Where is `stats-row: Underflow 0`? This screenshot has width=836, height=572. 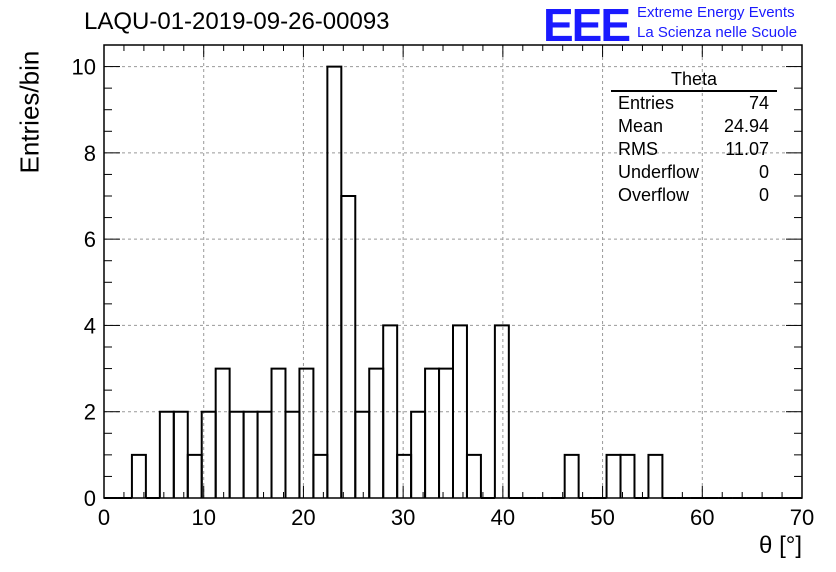 stats-row: Underflow 0 is located at coordinates (694, 172).